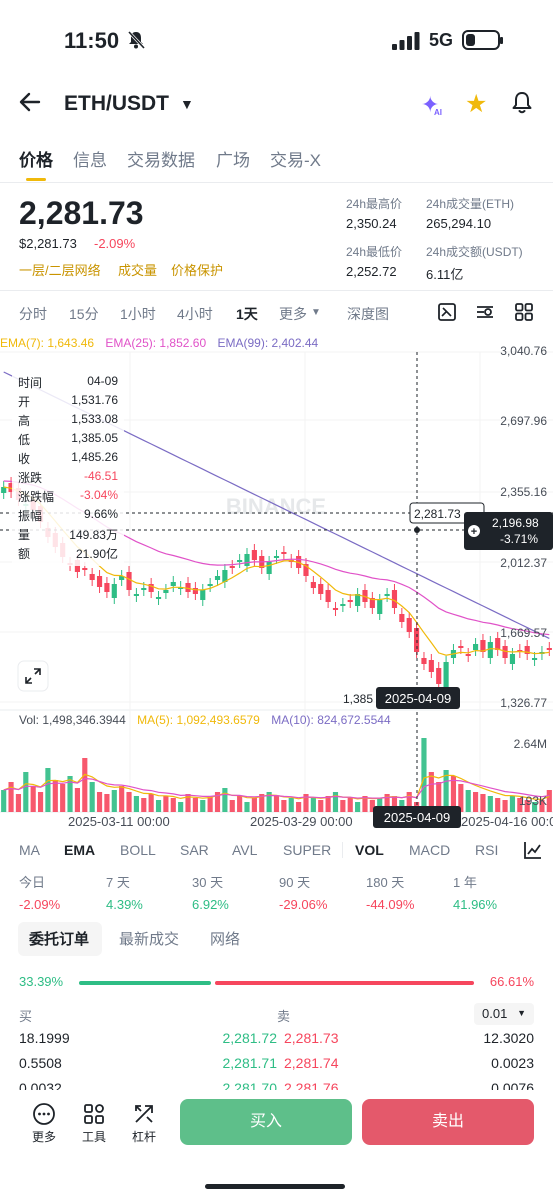  Describe the element at coordinates (522, 103) in the screenshot. I see `bell-icon` at that location.